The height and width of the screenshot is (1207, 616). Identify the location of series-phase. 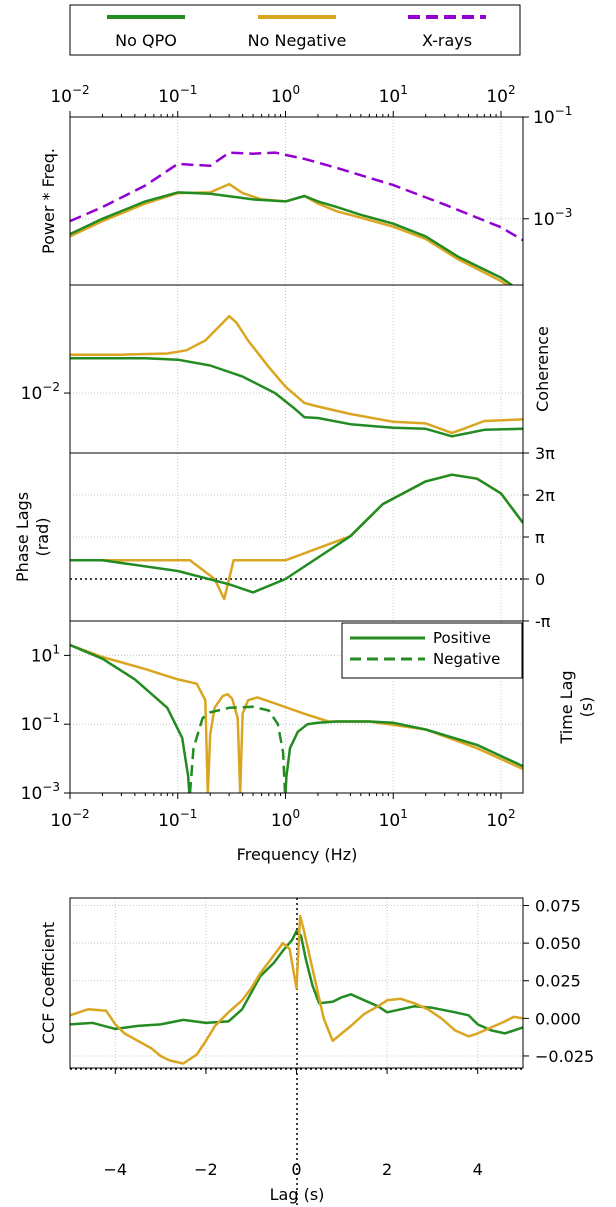
(296, 537).